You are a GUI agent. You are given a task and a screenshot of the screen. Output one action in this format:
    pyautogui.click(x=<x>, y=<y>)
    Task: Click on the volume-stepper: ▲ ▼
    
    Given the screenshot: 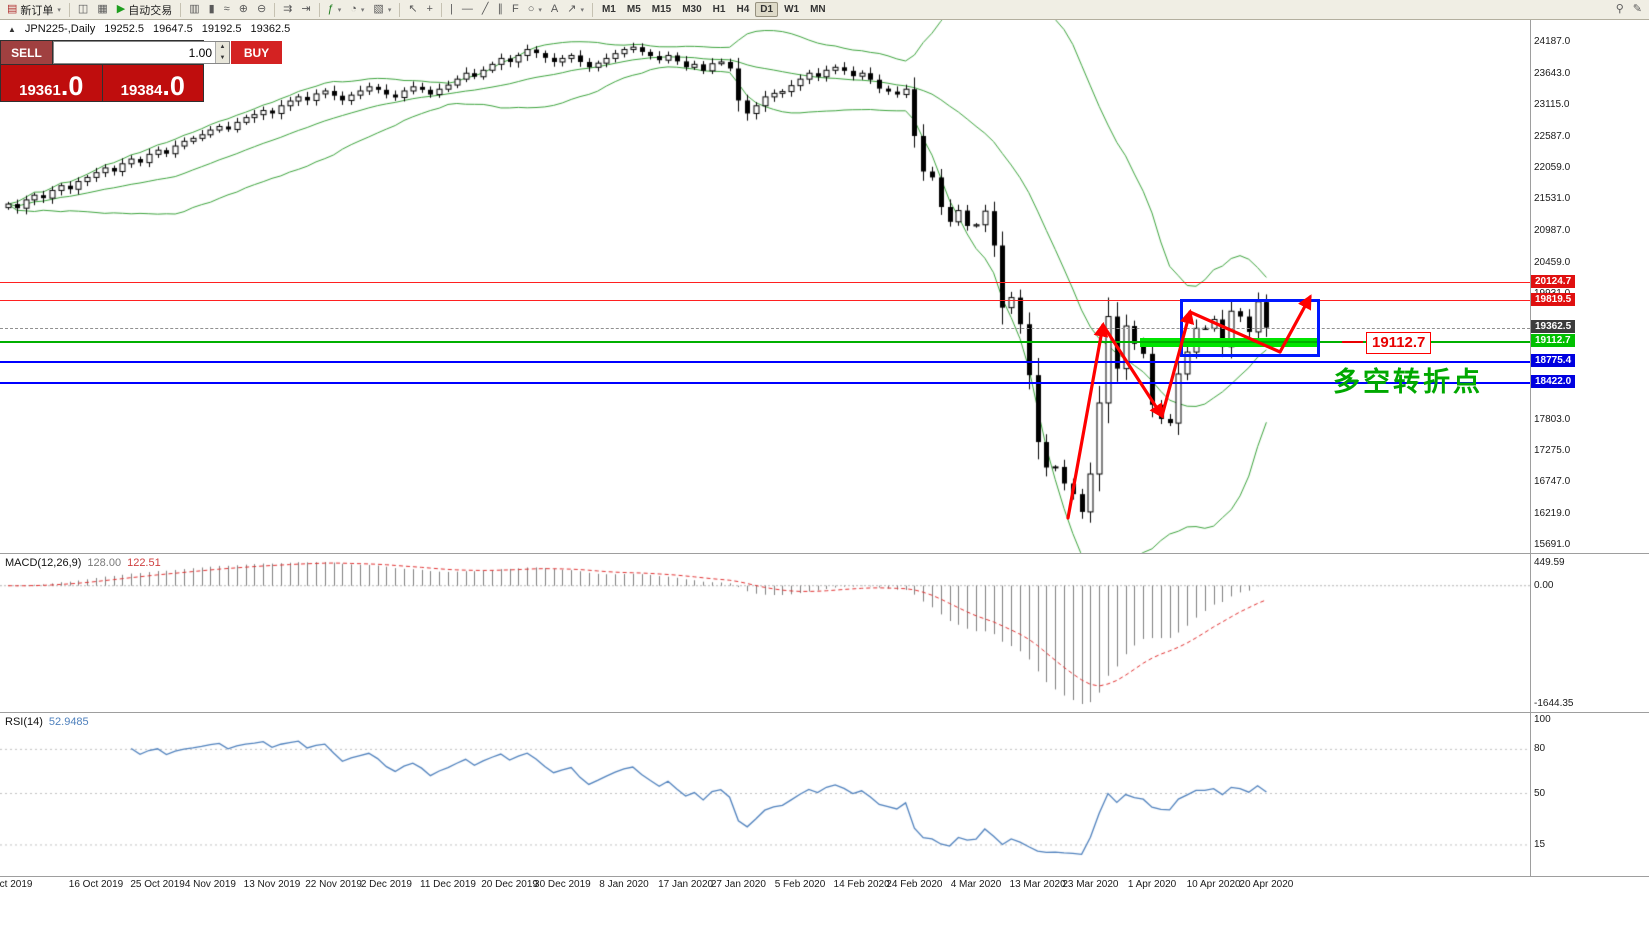 What is the action you would take?
    pyautogui.click(x=141, y=52)
    